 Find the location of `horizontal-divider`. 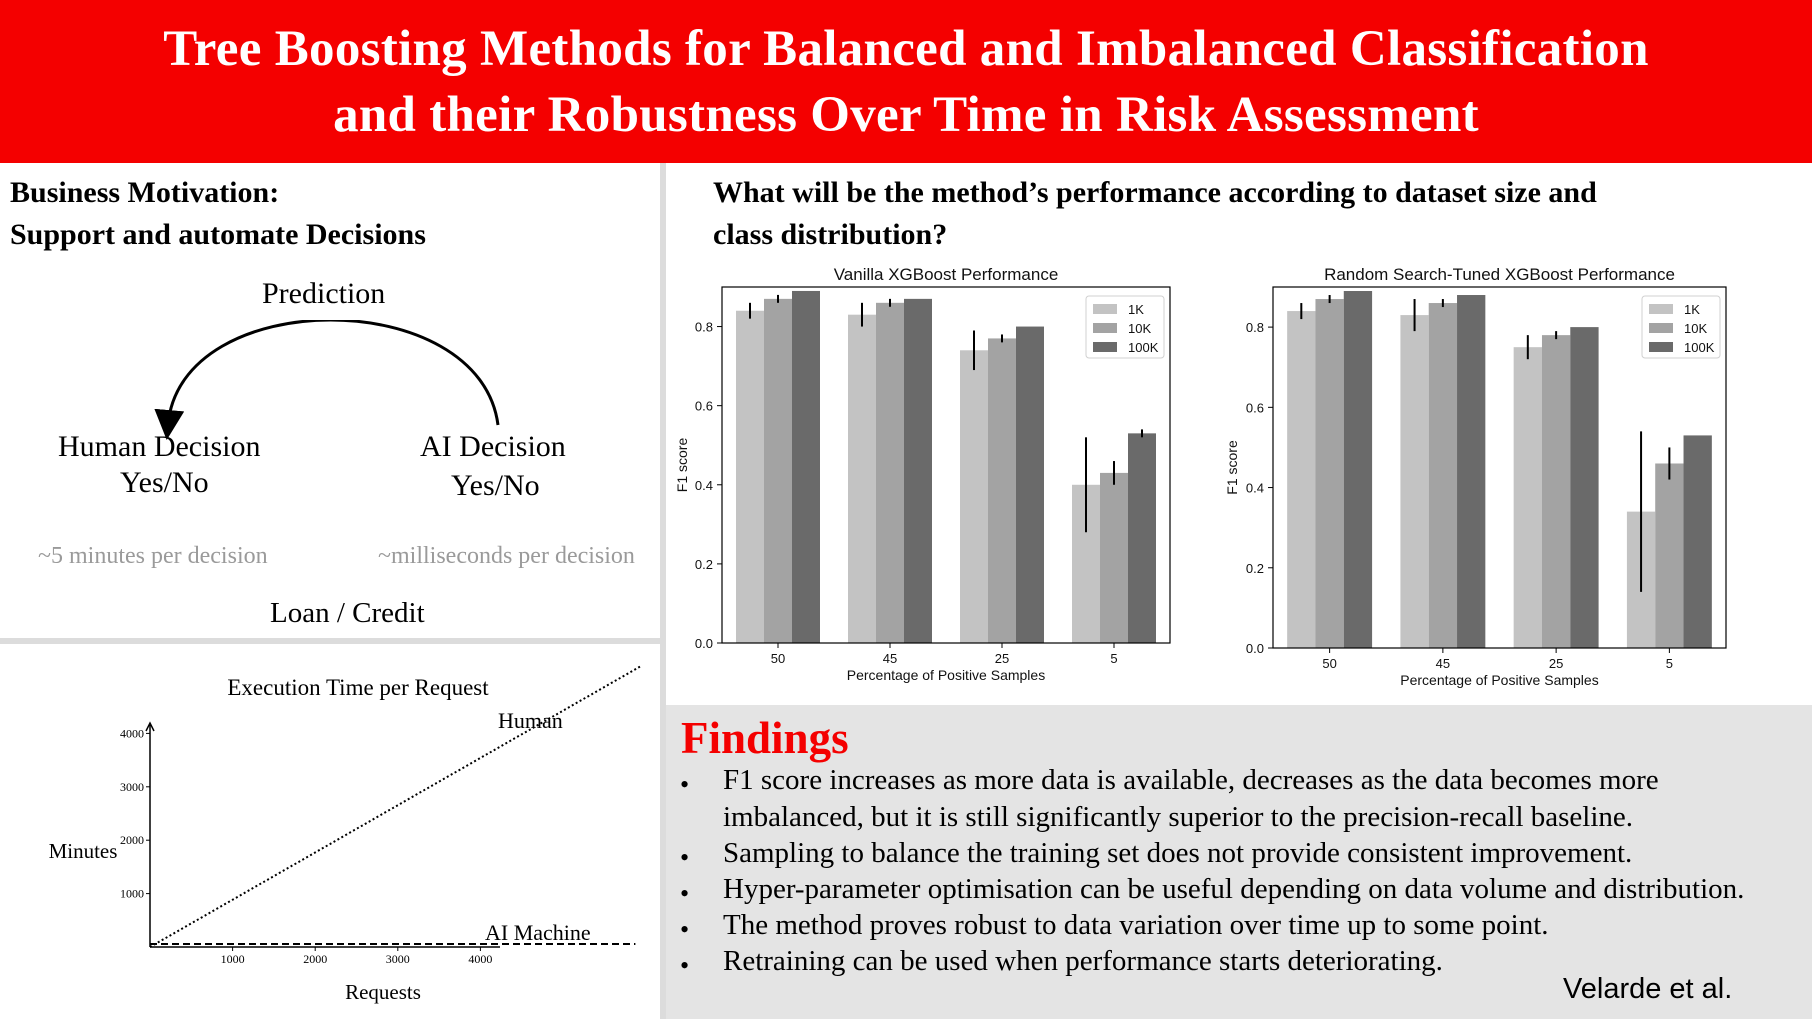

horizontal-divider is located at coordinates (330, 641).